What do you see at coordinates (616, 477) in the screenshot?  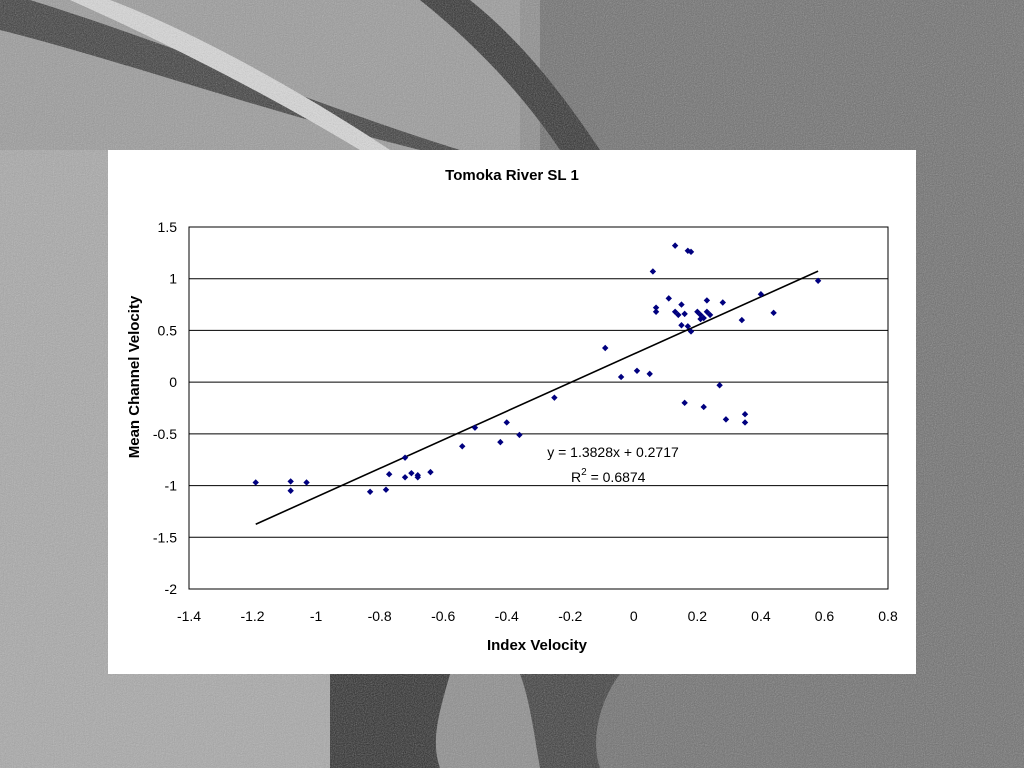 I see `r-squared-value: = 0.6874` at bounding box center [616, 477].